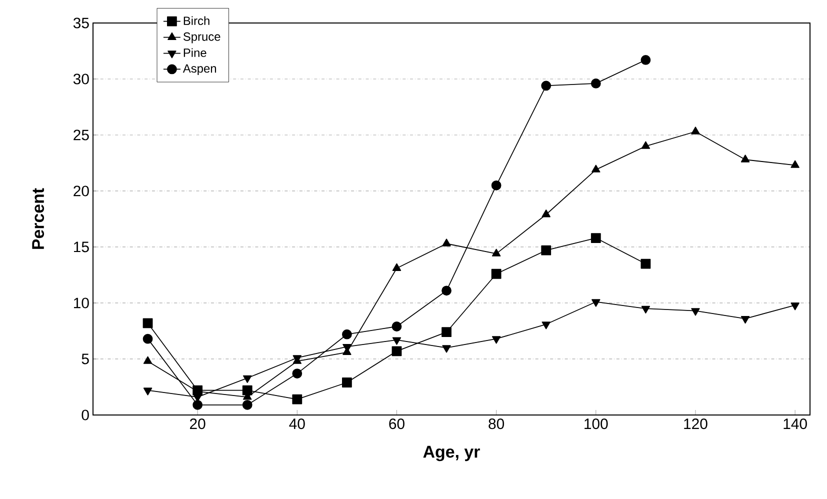  I want to click on x-axis-title: Age, yr, so click(451, 454).